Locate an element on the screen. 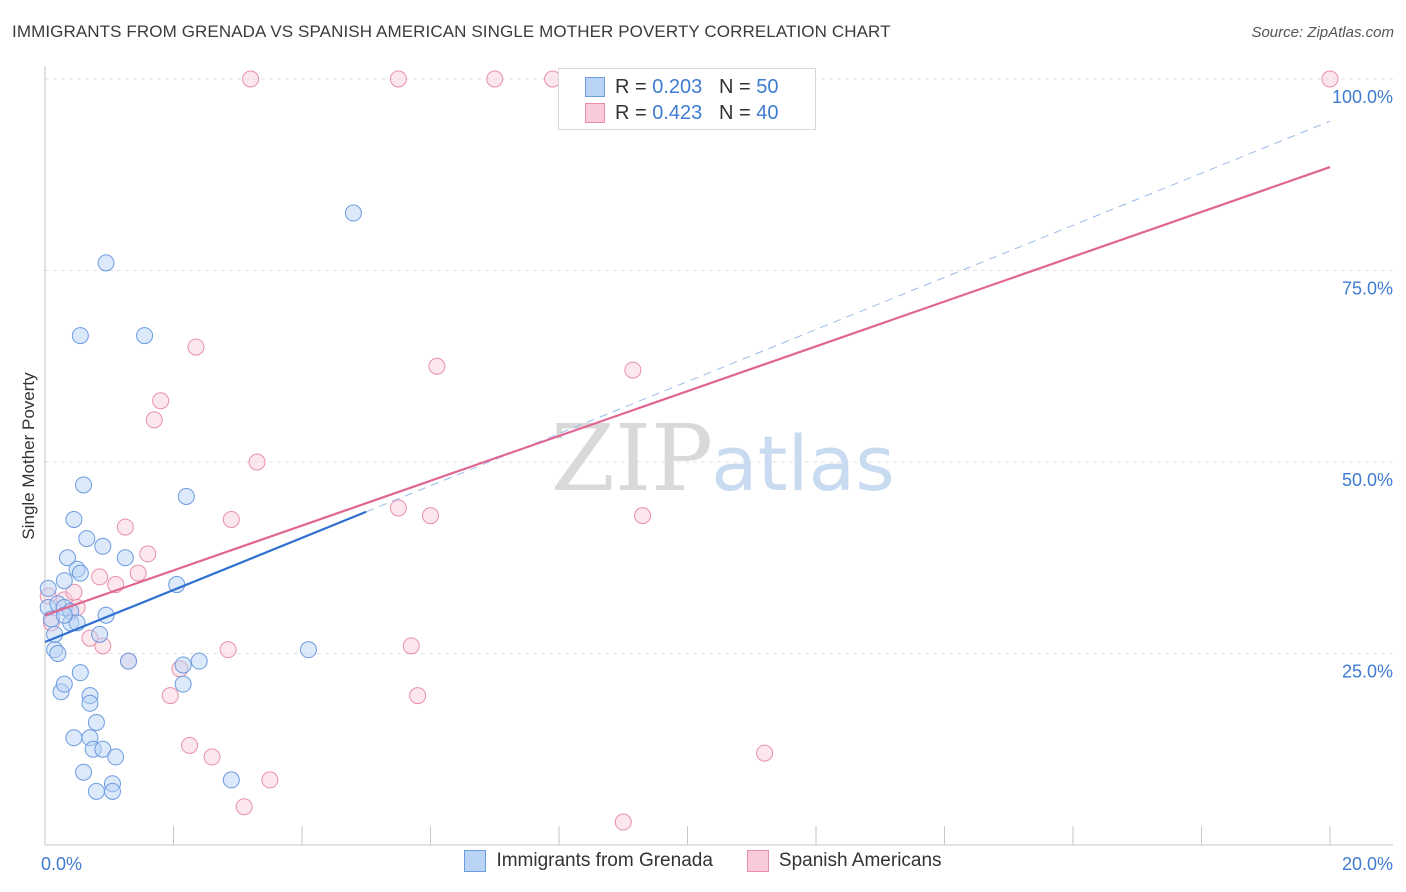 This screenshot has height=892, width=1406. r-value: 0.203 is located at coordinates (677, 86).